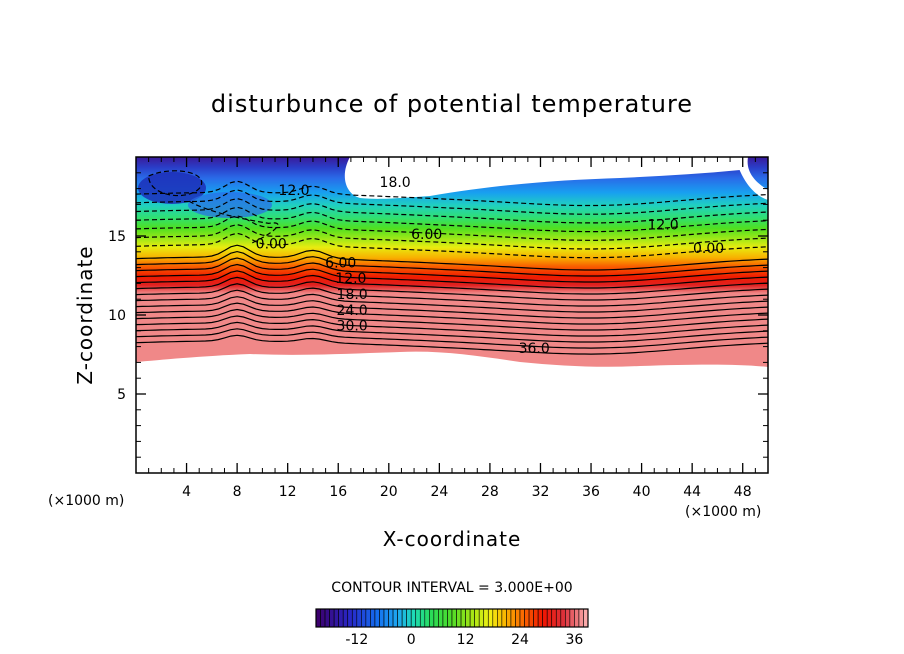 The height and width of the screenshot is (654, 904). What do you see at coordinates (591, 492) in the screenshot?
I see `x-tick-label-8: 36` at bounding box center [591, 492].